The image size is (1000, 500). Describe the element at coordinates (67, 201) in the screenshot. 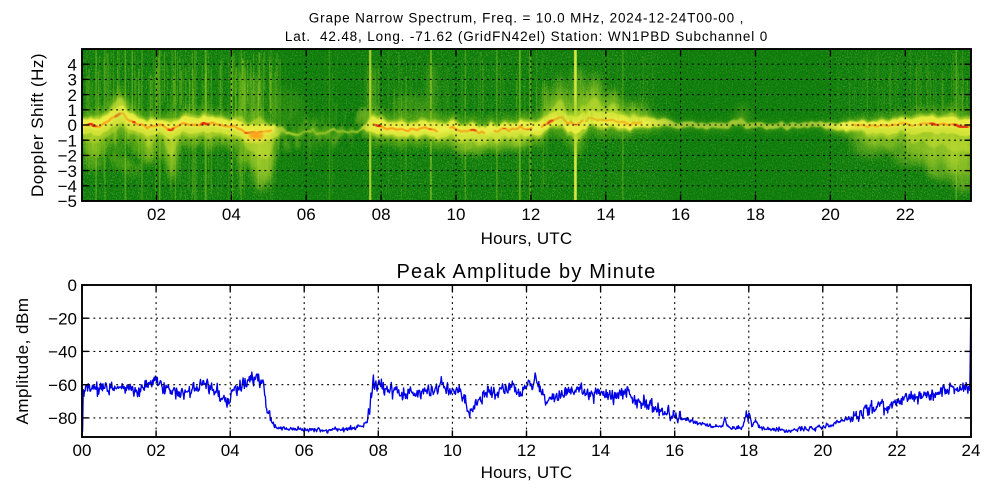

I see `svg-text: −5` at that location.